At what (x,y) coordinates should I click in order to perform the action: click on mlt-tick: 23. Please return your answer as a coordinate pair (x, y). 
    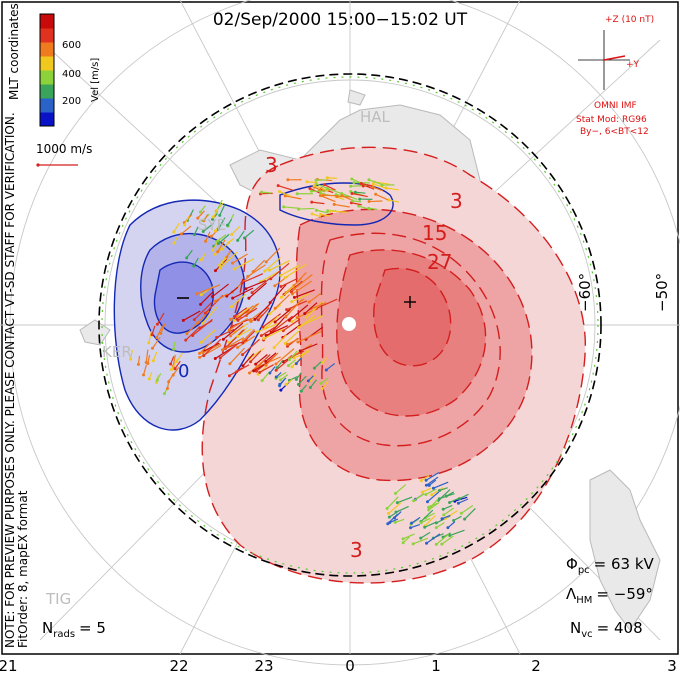
    Looking at the image, I should click on (263, 665).